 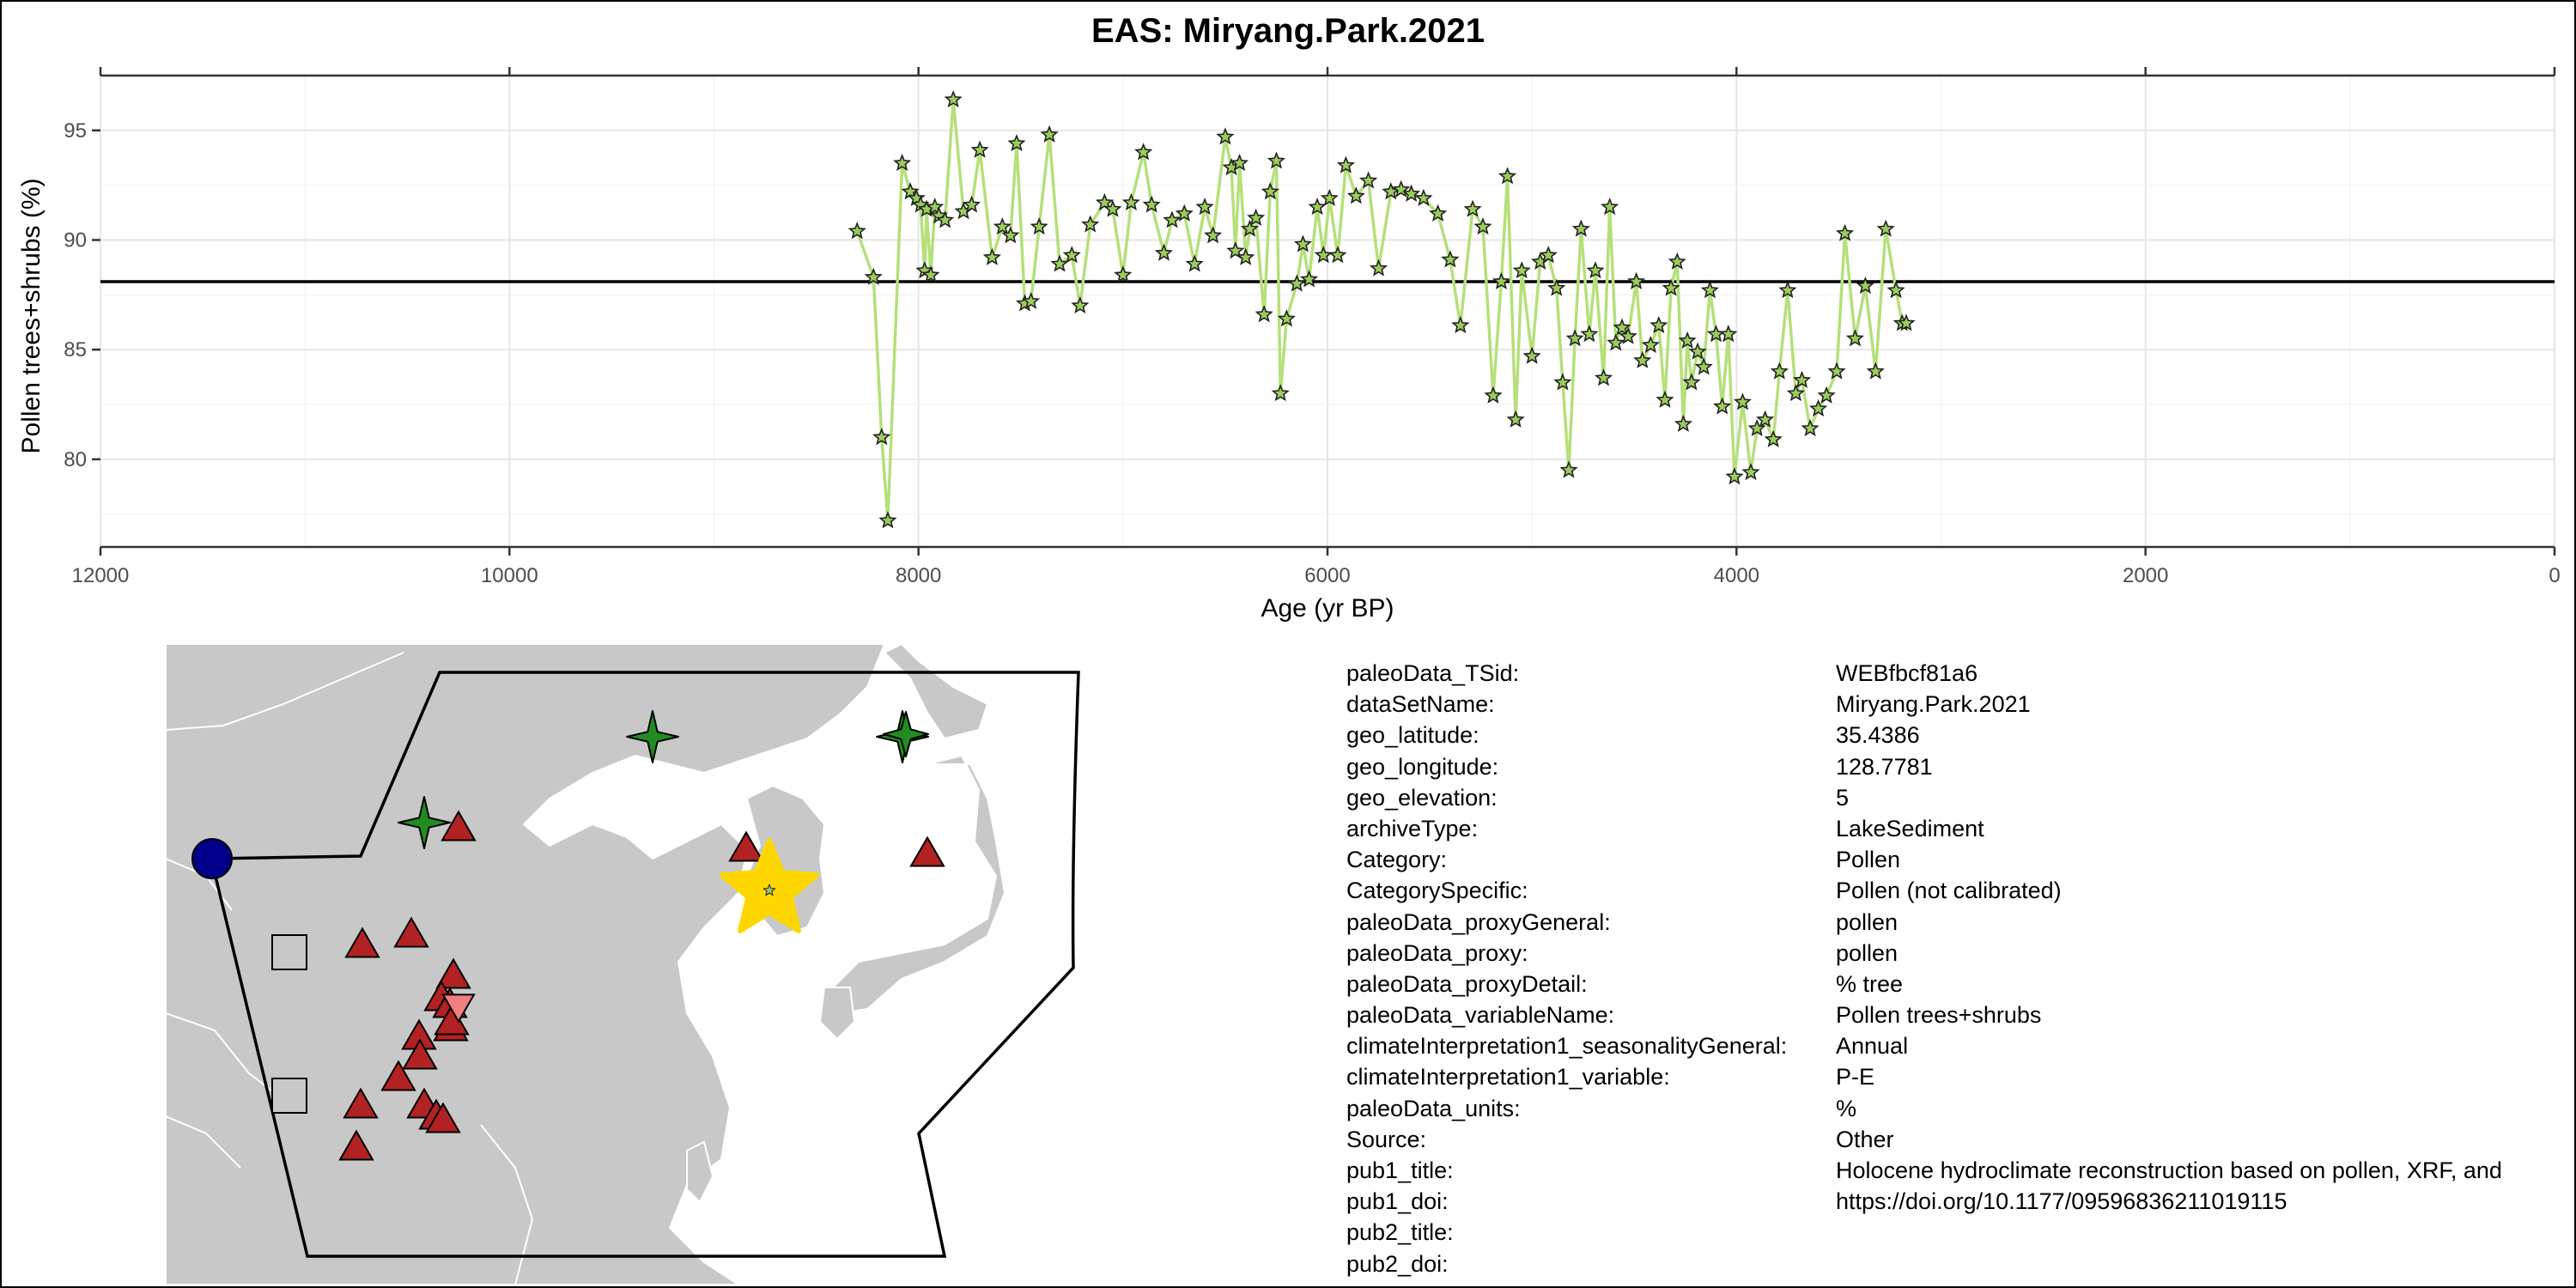 What do you see at coordinates (1865, 1139) in the screenshot?
I see `metadata-value: Other` at bounding box center [1865, 1139].